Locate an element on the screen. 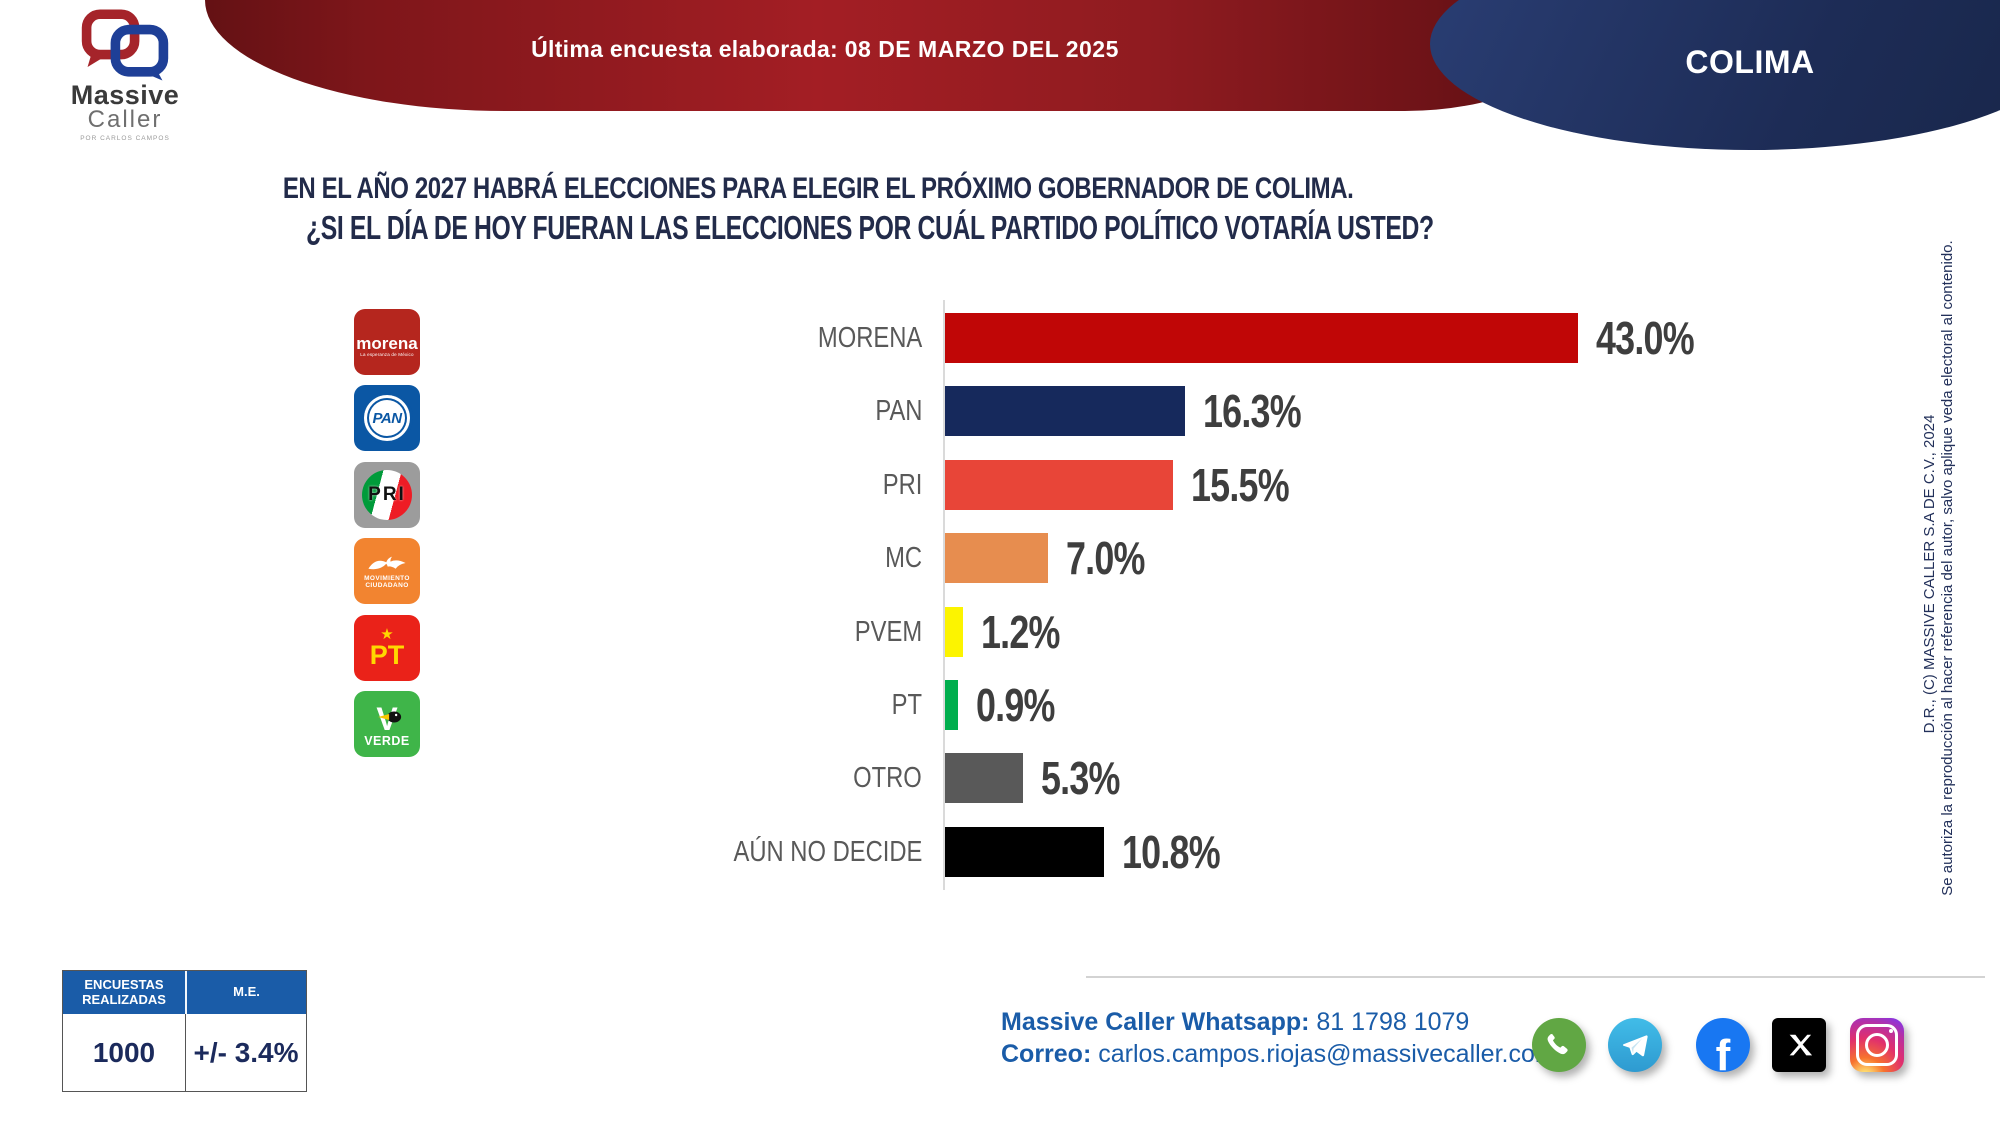 This screenshot has height=1125, width=2000. bar-value-text: 10.8% is located at coordinates (1171, 852).